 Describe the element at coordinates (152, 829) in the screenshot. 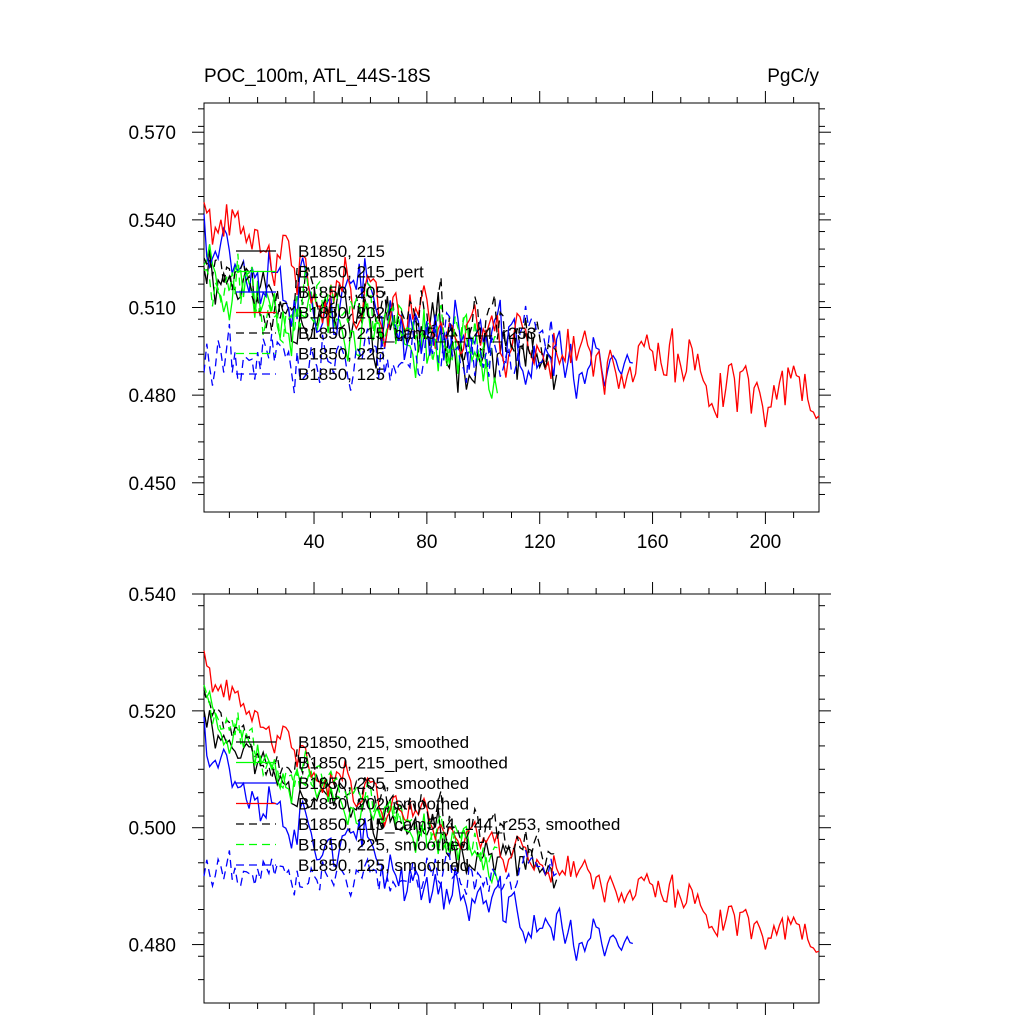

I see `y-tick-label: 0.500` at that location.